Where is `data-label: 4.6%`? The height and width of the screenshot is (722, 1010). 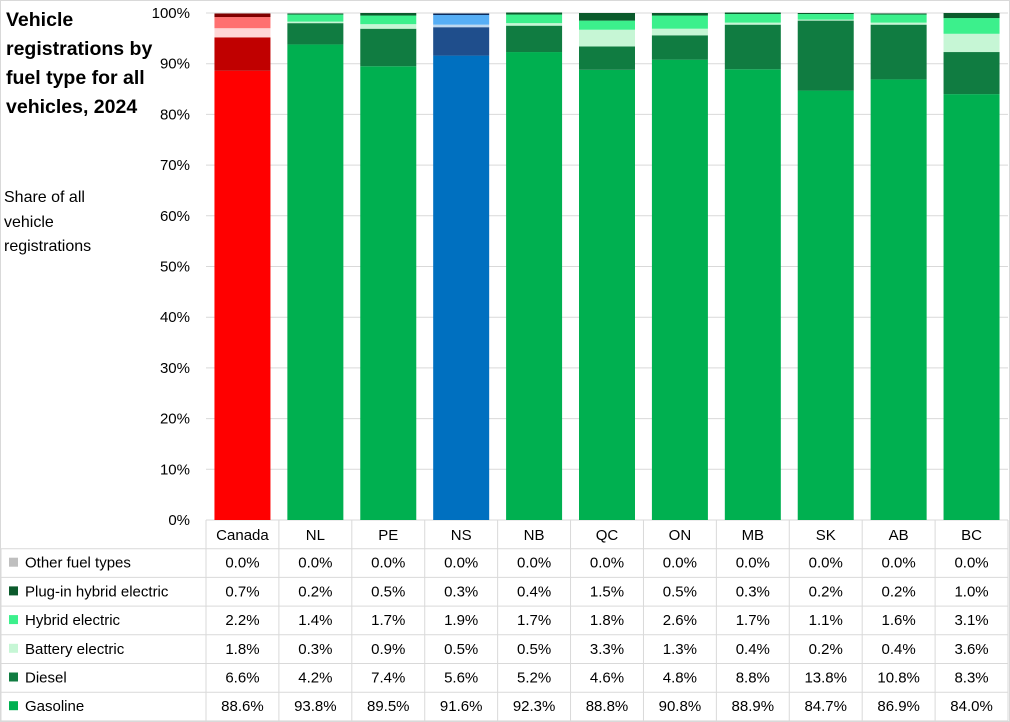
data-label: 4.6% is located at coordinates (607, 678).